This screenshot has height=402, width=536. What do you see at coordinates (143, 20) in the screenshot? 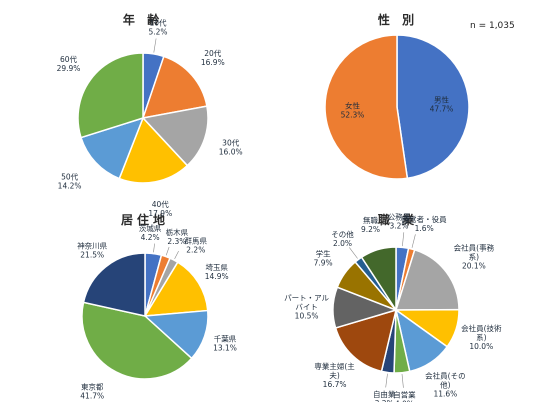
I see `chart-title-age: 年 齢` at bounding box center [143, 20].